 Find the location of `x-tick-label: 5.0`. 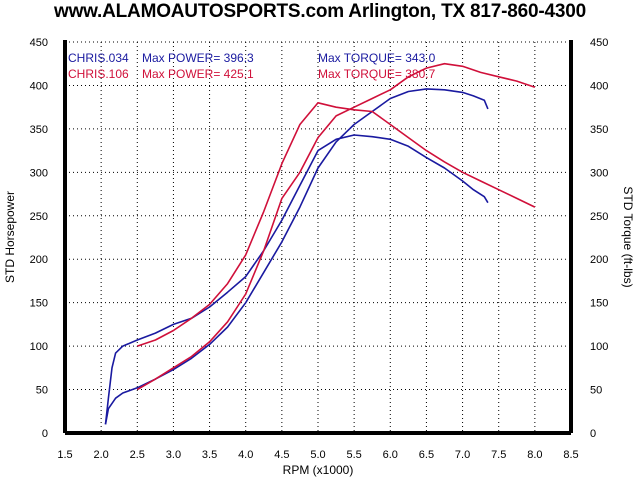

x-tick-label: 5.0 is located at coordinates (317, 455).